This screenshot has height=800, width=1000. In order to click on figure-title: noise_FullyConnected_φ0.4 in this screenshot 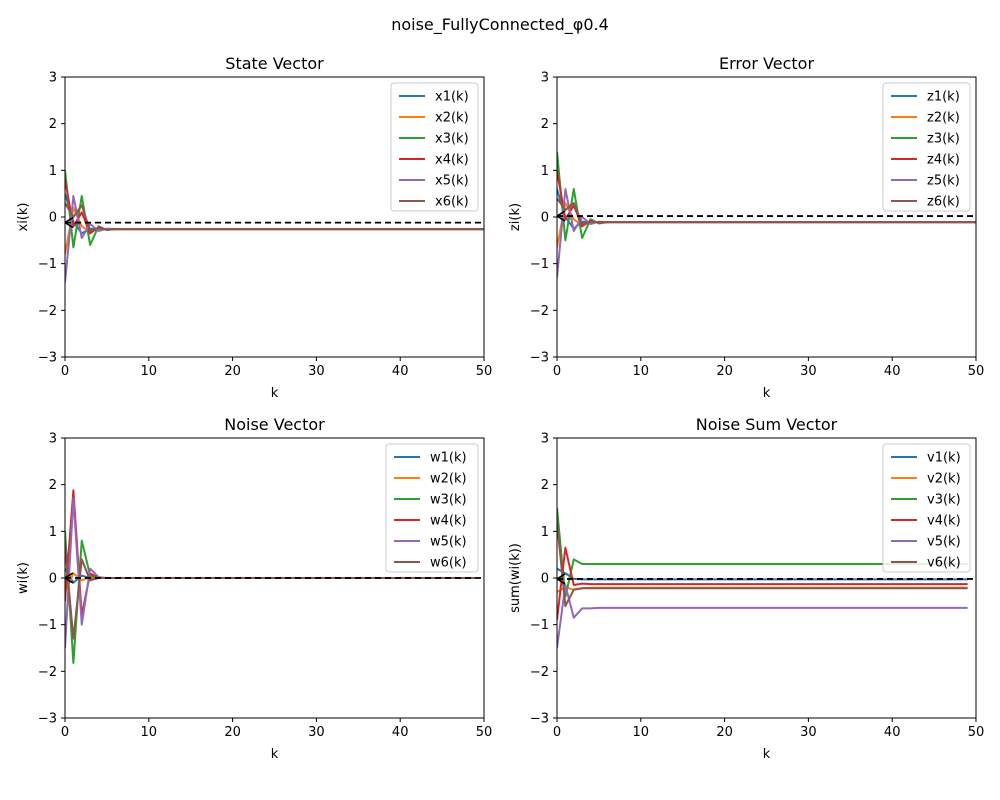, I will do `click(500, 25)`.